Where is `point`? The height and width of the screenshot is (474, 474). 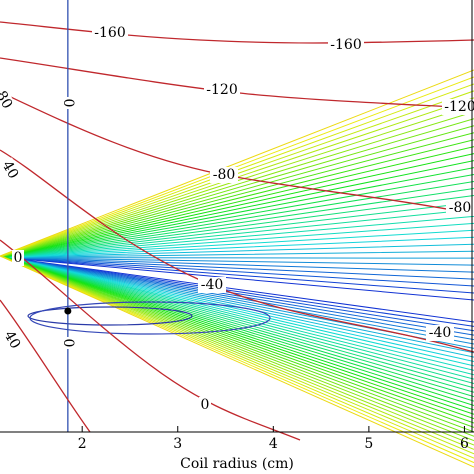 point is located at coordinates (68, 311).